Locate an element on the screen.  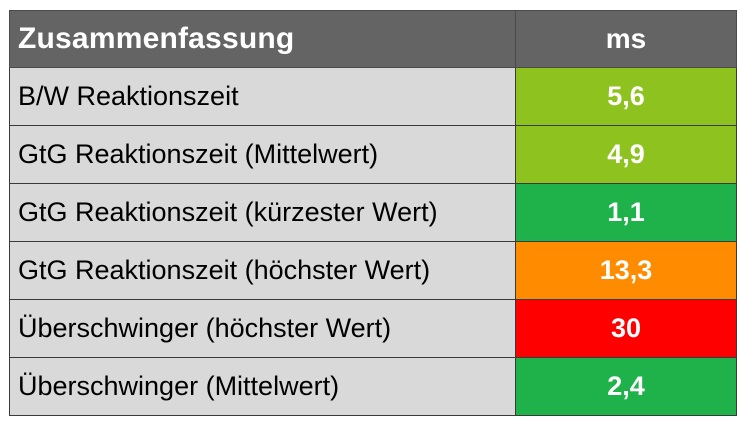
row-label: GtG Reaktionszeit (kürzester Wert) is located at coordinates (262, 212).